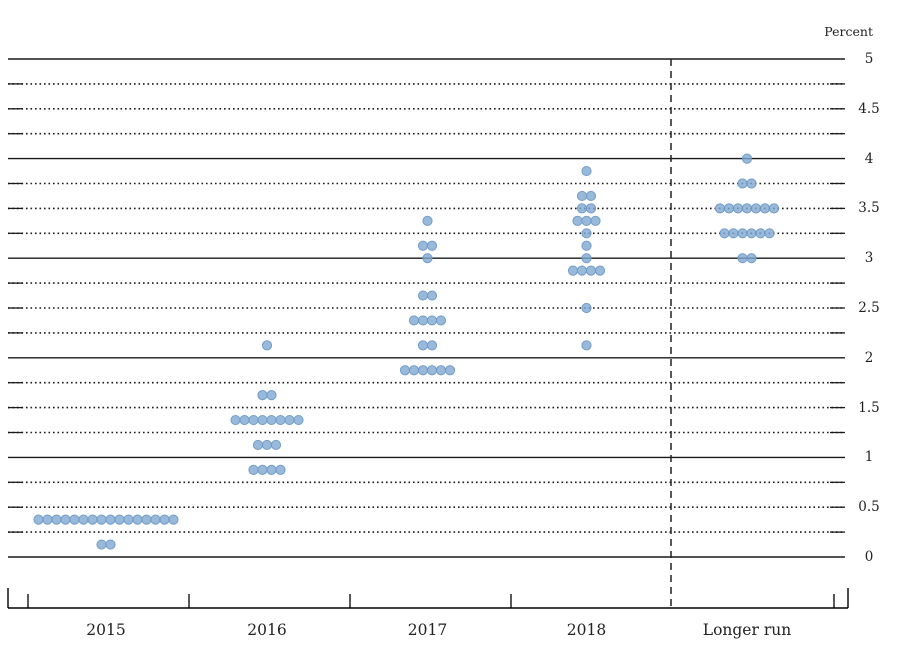  Describe the element at coordinates (106, 630) in the screenshot. I see `x-axis-label: 2015` at that location.